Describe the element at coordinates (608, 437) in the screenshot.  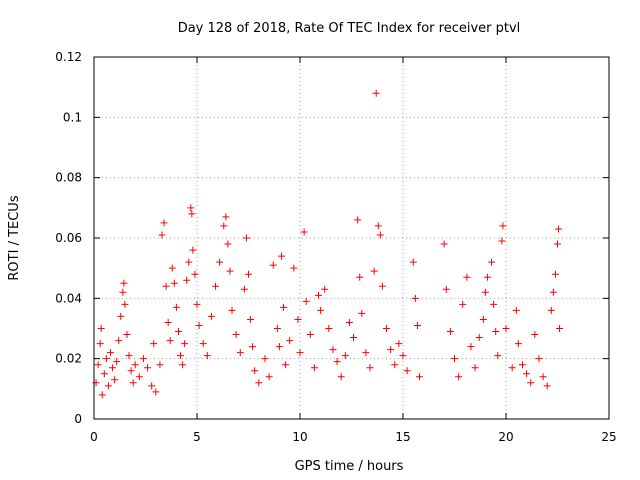
I see `x-tick-label: 25` at that location.